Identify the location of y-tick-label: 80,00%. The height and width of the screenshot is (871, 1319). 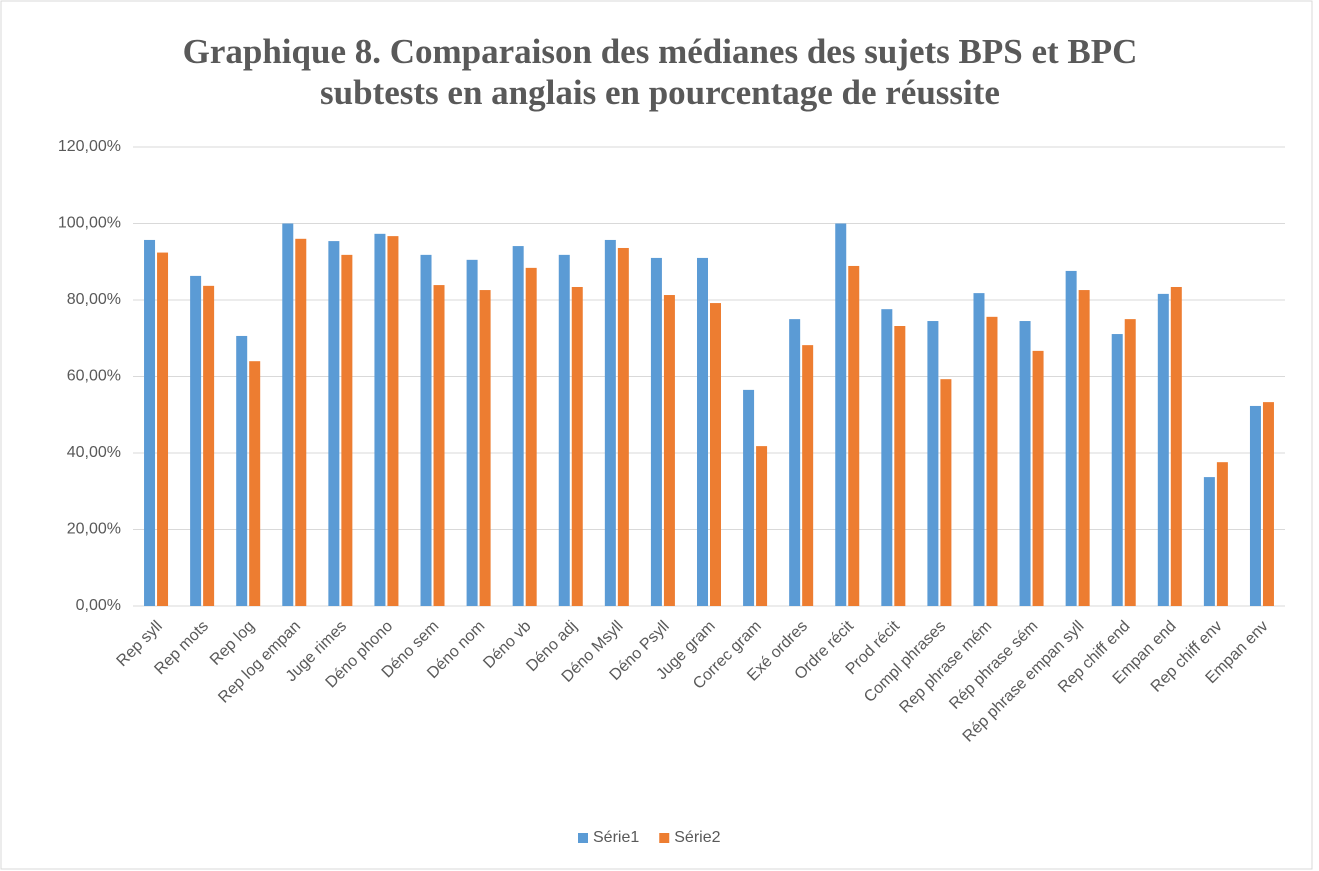
(94, 299).